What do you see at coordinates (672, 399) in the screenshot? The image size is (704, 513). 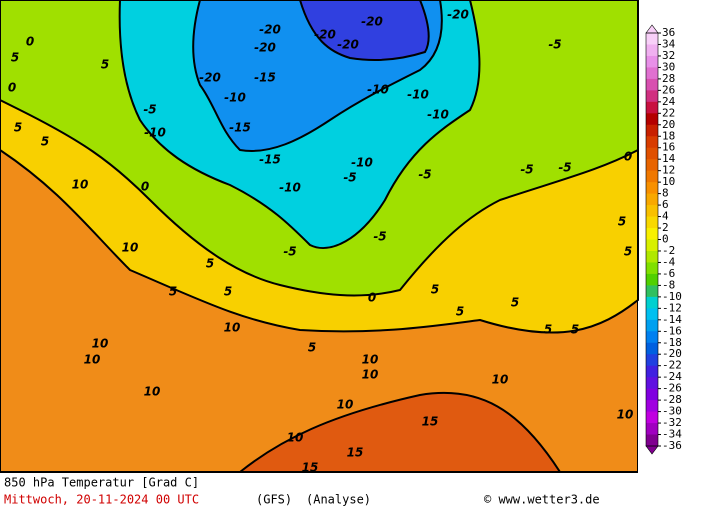 I see `legend-label: -28` at bounding box center [672, 399].